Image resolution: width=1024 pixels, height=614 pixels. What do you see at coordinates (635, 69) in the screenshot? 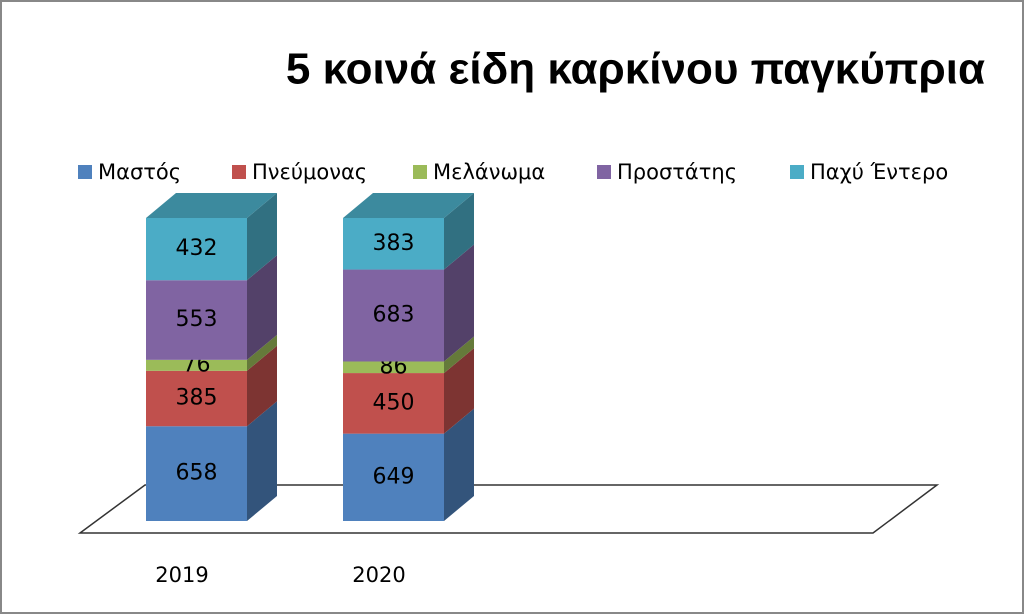
I see `chart-title: 5 κοινά είδη καρκίνου παγκύπρια` at bounding box center [635, 69].